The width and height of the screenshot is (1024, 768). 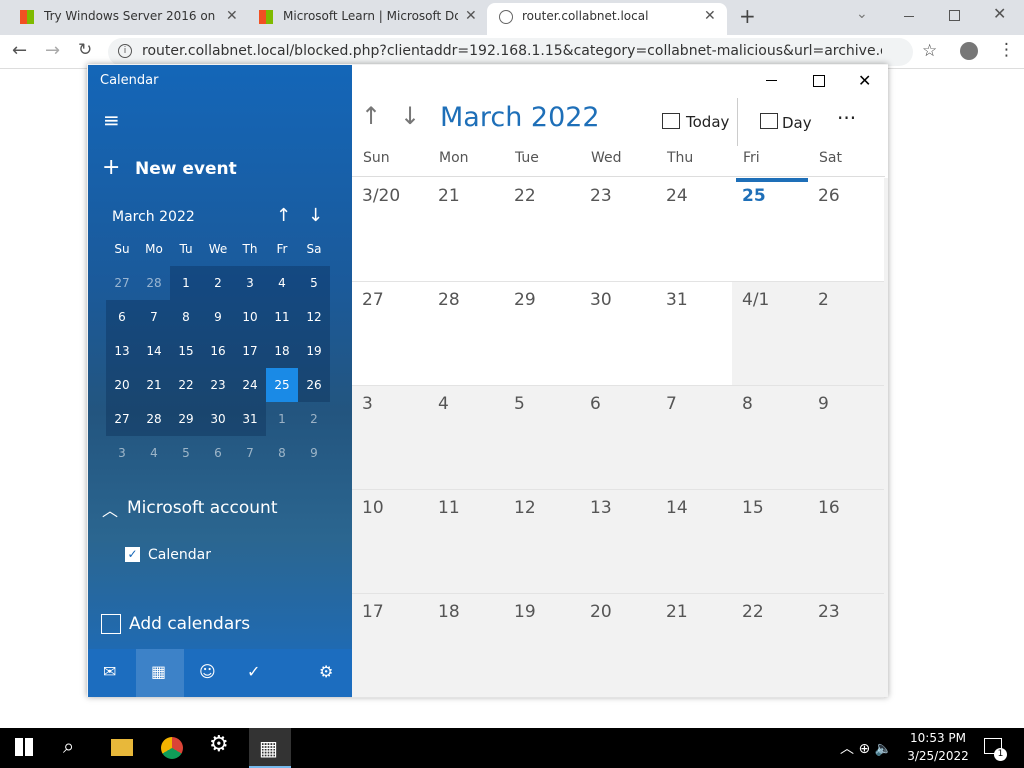 What do you see at coordinates (797, 123) in the screenshot?
I see `view: Day` at bounding box center [797, 123].